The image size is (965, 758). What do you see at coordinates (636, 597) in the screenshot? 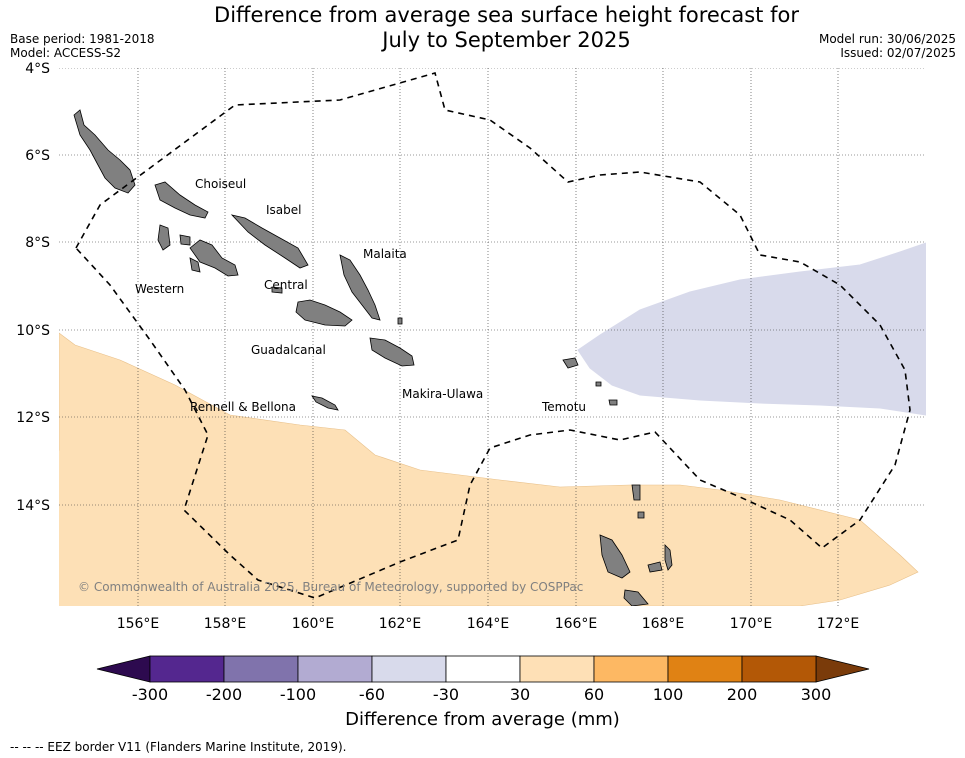
I see `efate-island` at bounding box center [636, 597].